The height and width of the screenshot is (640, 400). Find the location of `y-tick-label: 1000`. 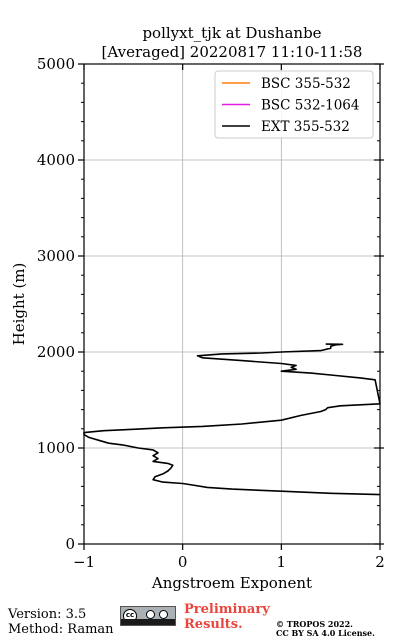

y-tick-label: 1000 is located at coordinates (56, 448).